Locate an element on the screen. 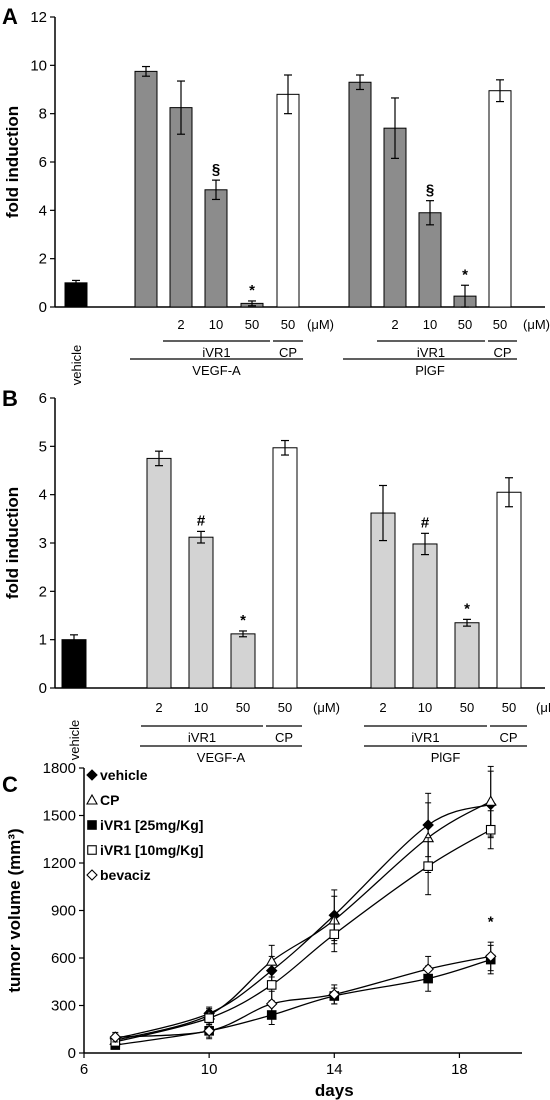  vehicle-label: vehicle is located at coordinates (74, 740).